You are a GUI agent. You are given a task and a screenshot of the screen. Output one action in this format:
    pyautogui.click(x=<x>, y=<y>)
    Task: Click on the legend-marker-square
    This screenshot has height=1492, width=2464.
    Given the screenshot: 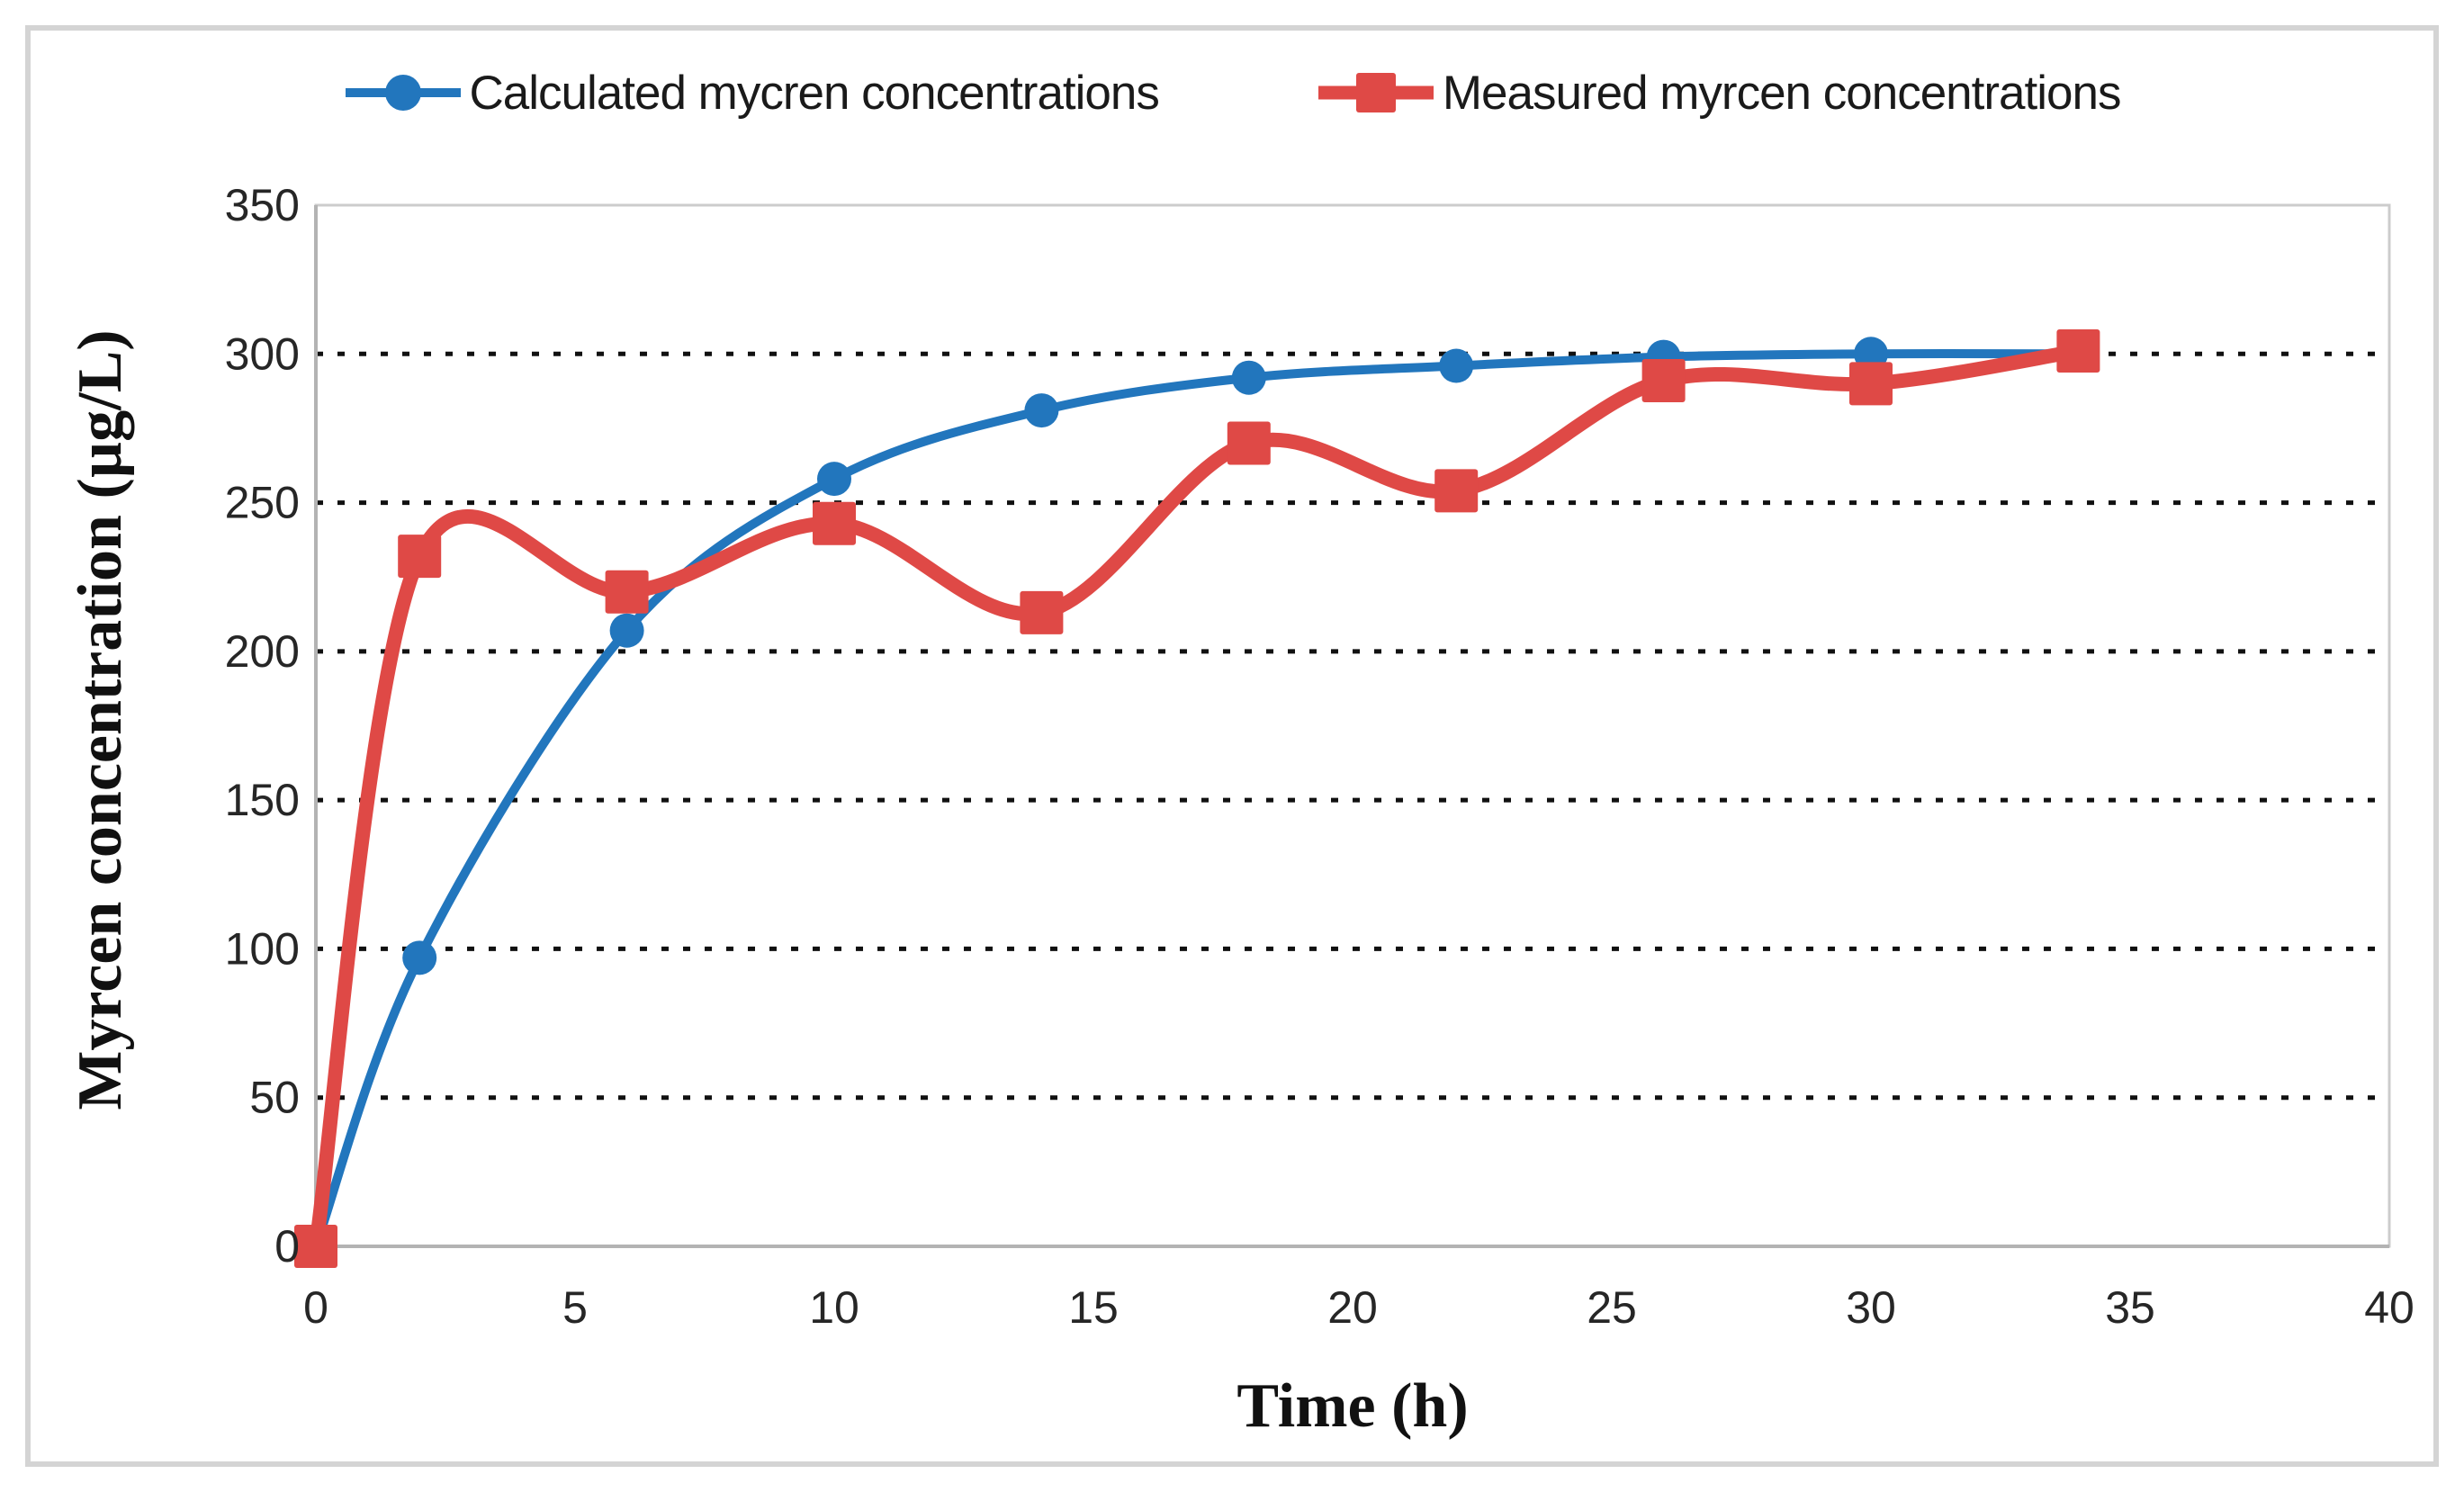 What is the action you would take?
    pyautogui.click(x=1375, y=92)
    